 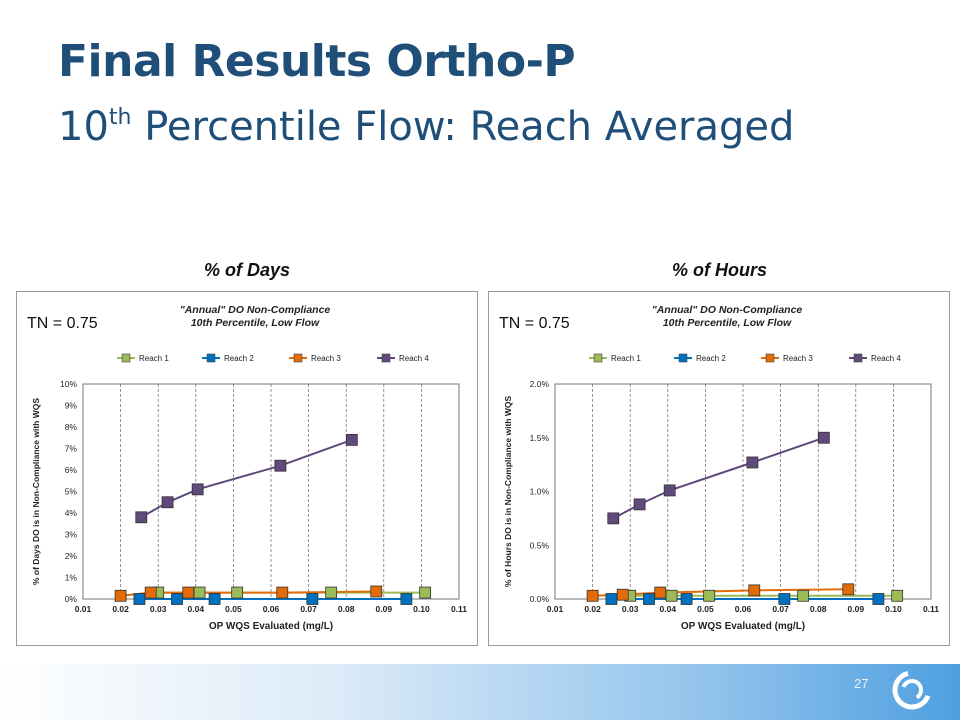 I want to click on y-tick-label: 8%, so click(x=71, y=427).